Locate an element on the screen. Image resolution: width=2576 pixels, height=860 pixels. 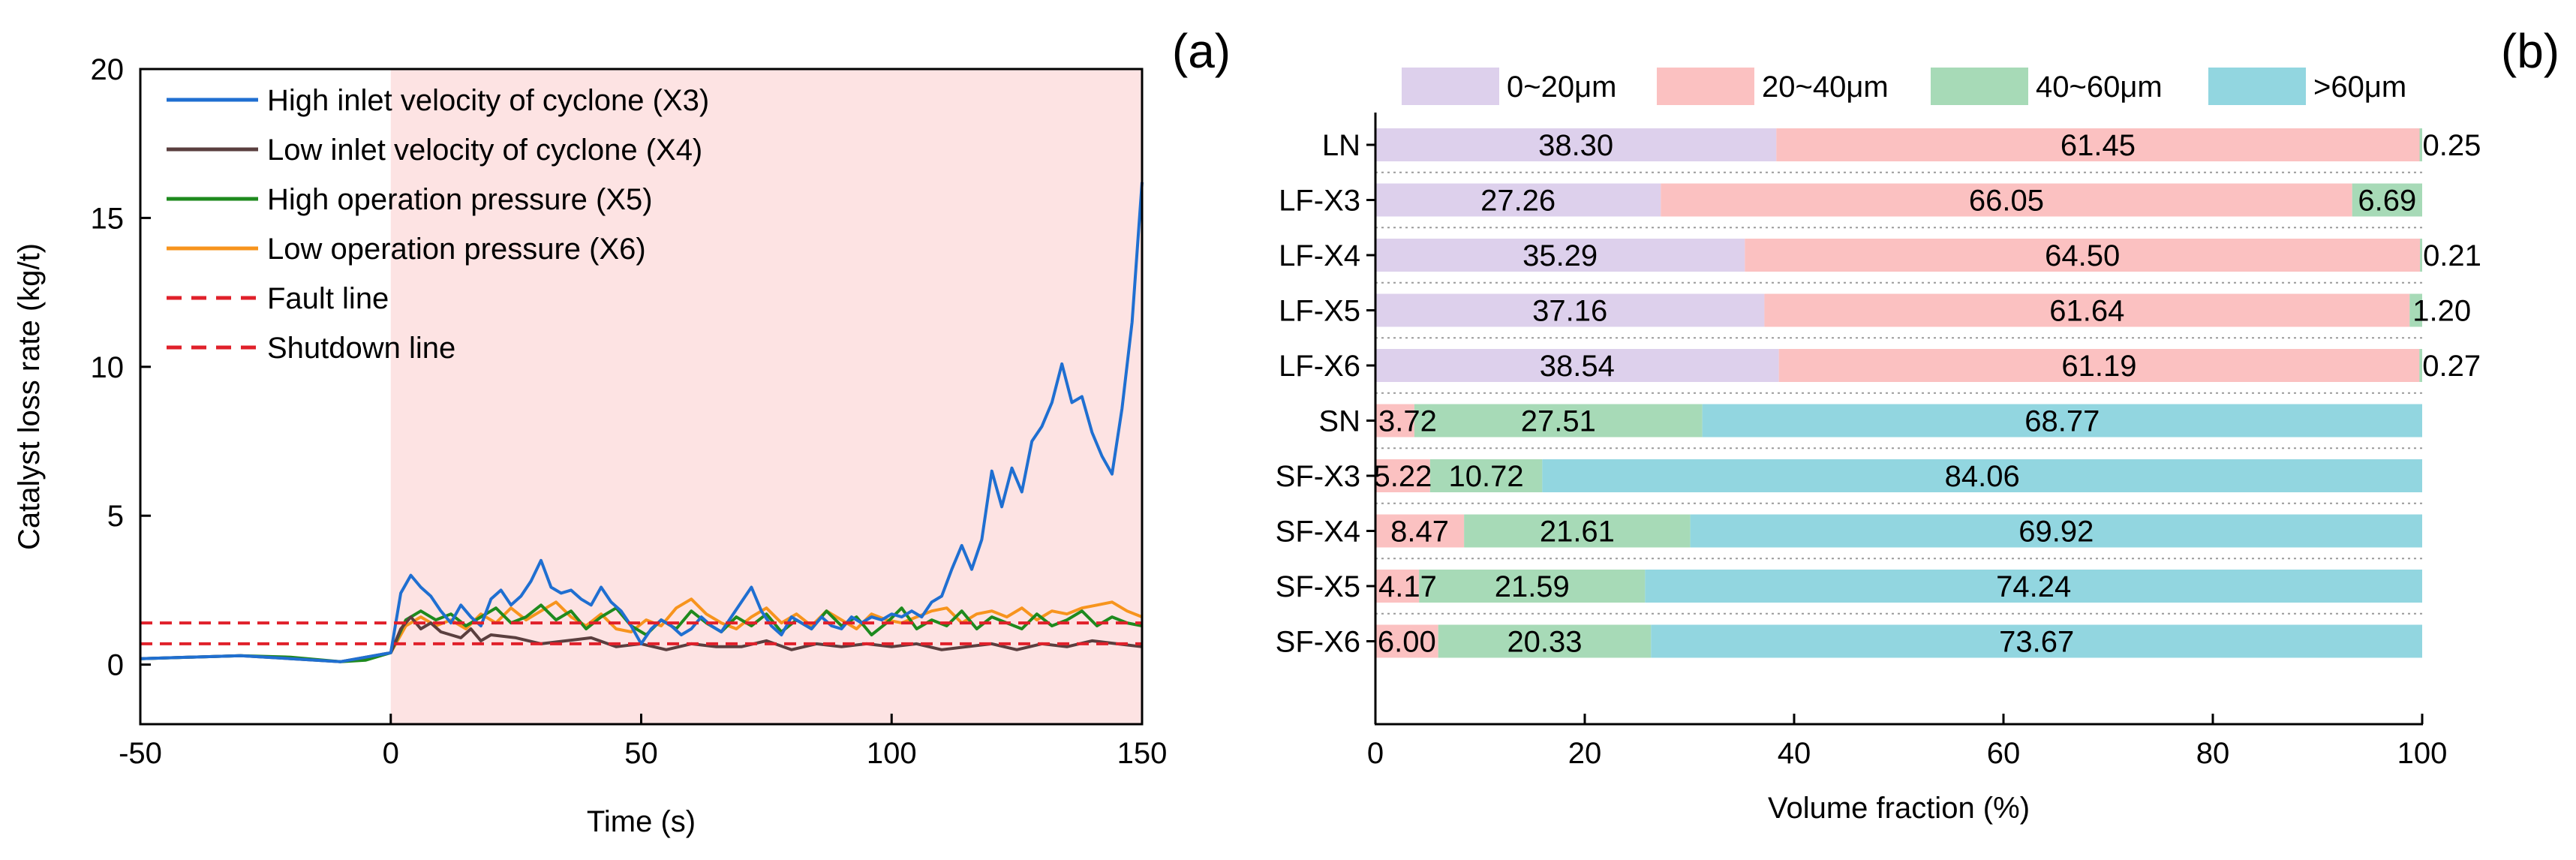
data-label-lf-x4-20-40-m: 64.50 is located at coordinates (2082, 256).